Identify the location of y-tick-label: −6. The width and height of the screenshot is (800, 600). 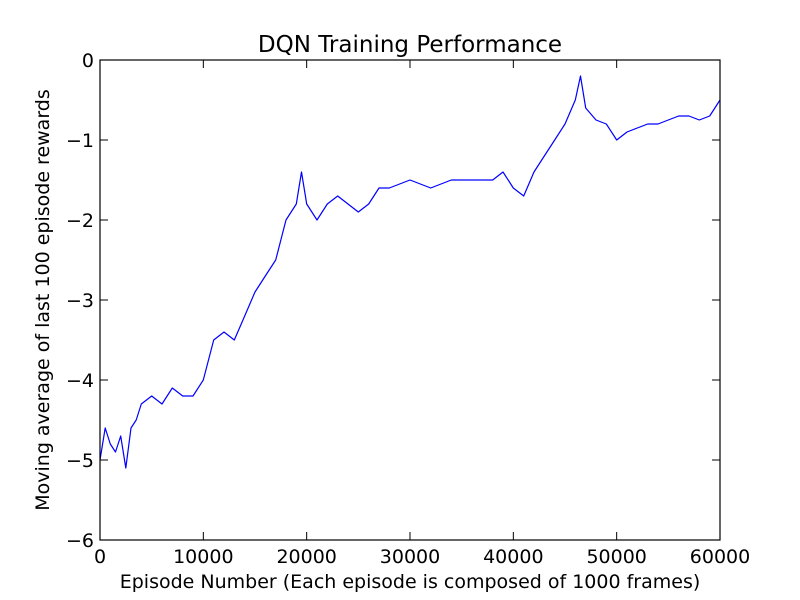
(80, 541).